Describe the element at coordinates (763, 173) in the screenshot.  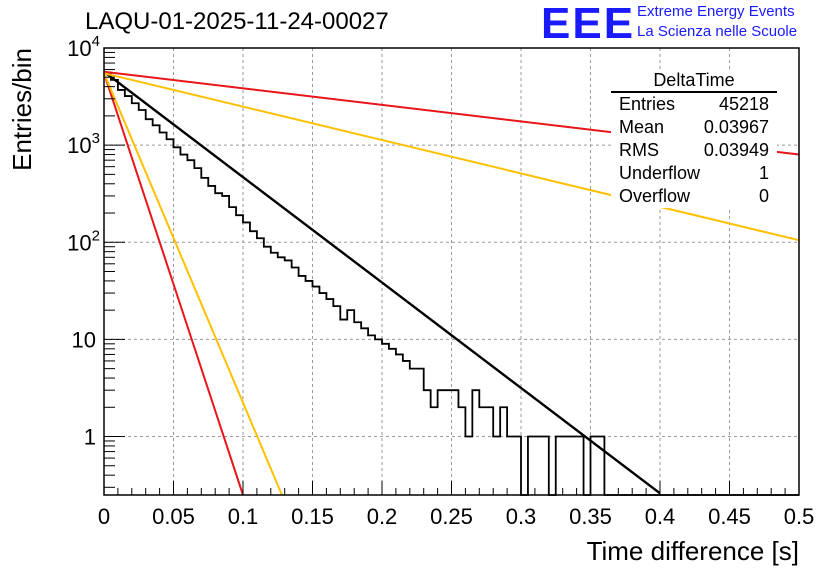
I see `stats-value: 1` at that location.